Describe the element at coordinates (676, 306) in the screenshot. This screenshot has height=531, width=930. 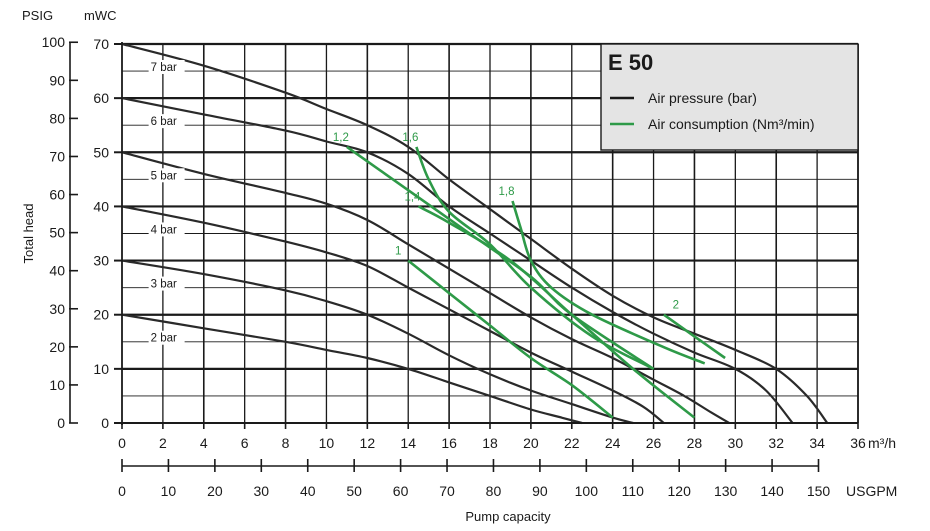
I see `air-consumption-label: 2` at that location.